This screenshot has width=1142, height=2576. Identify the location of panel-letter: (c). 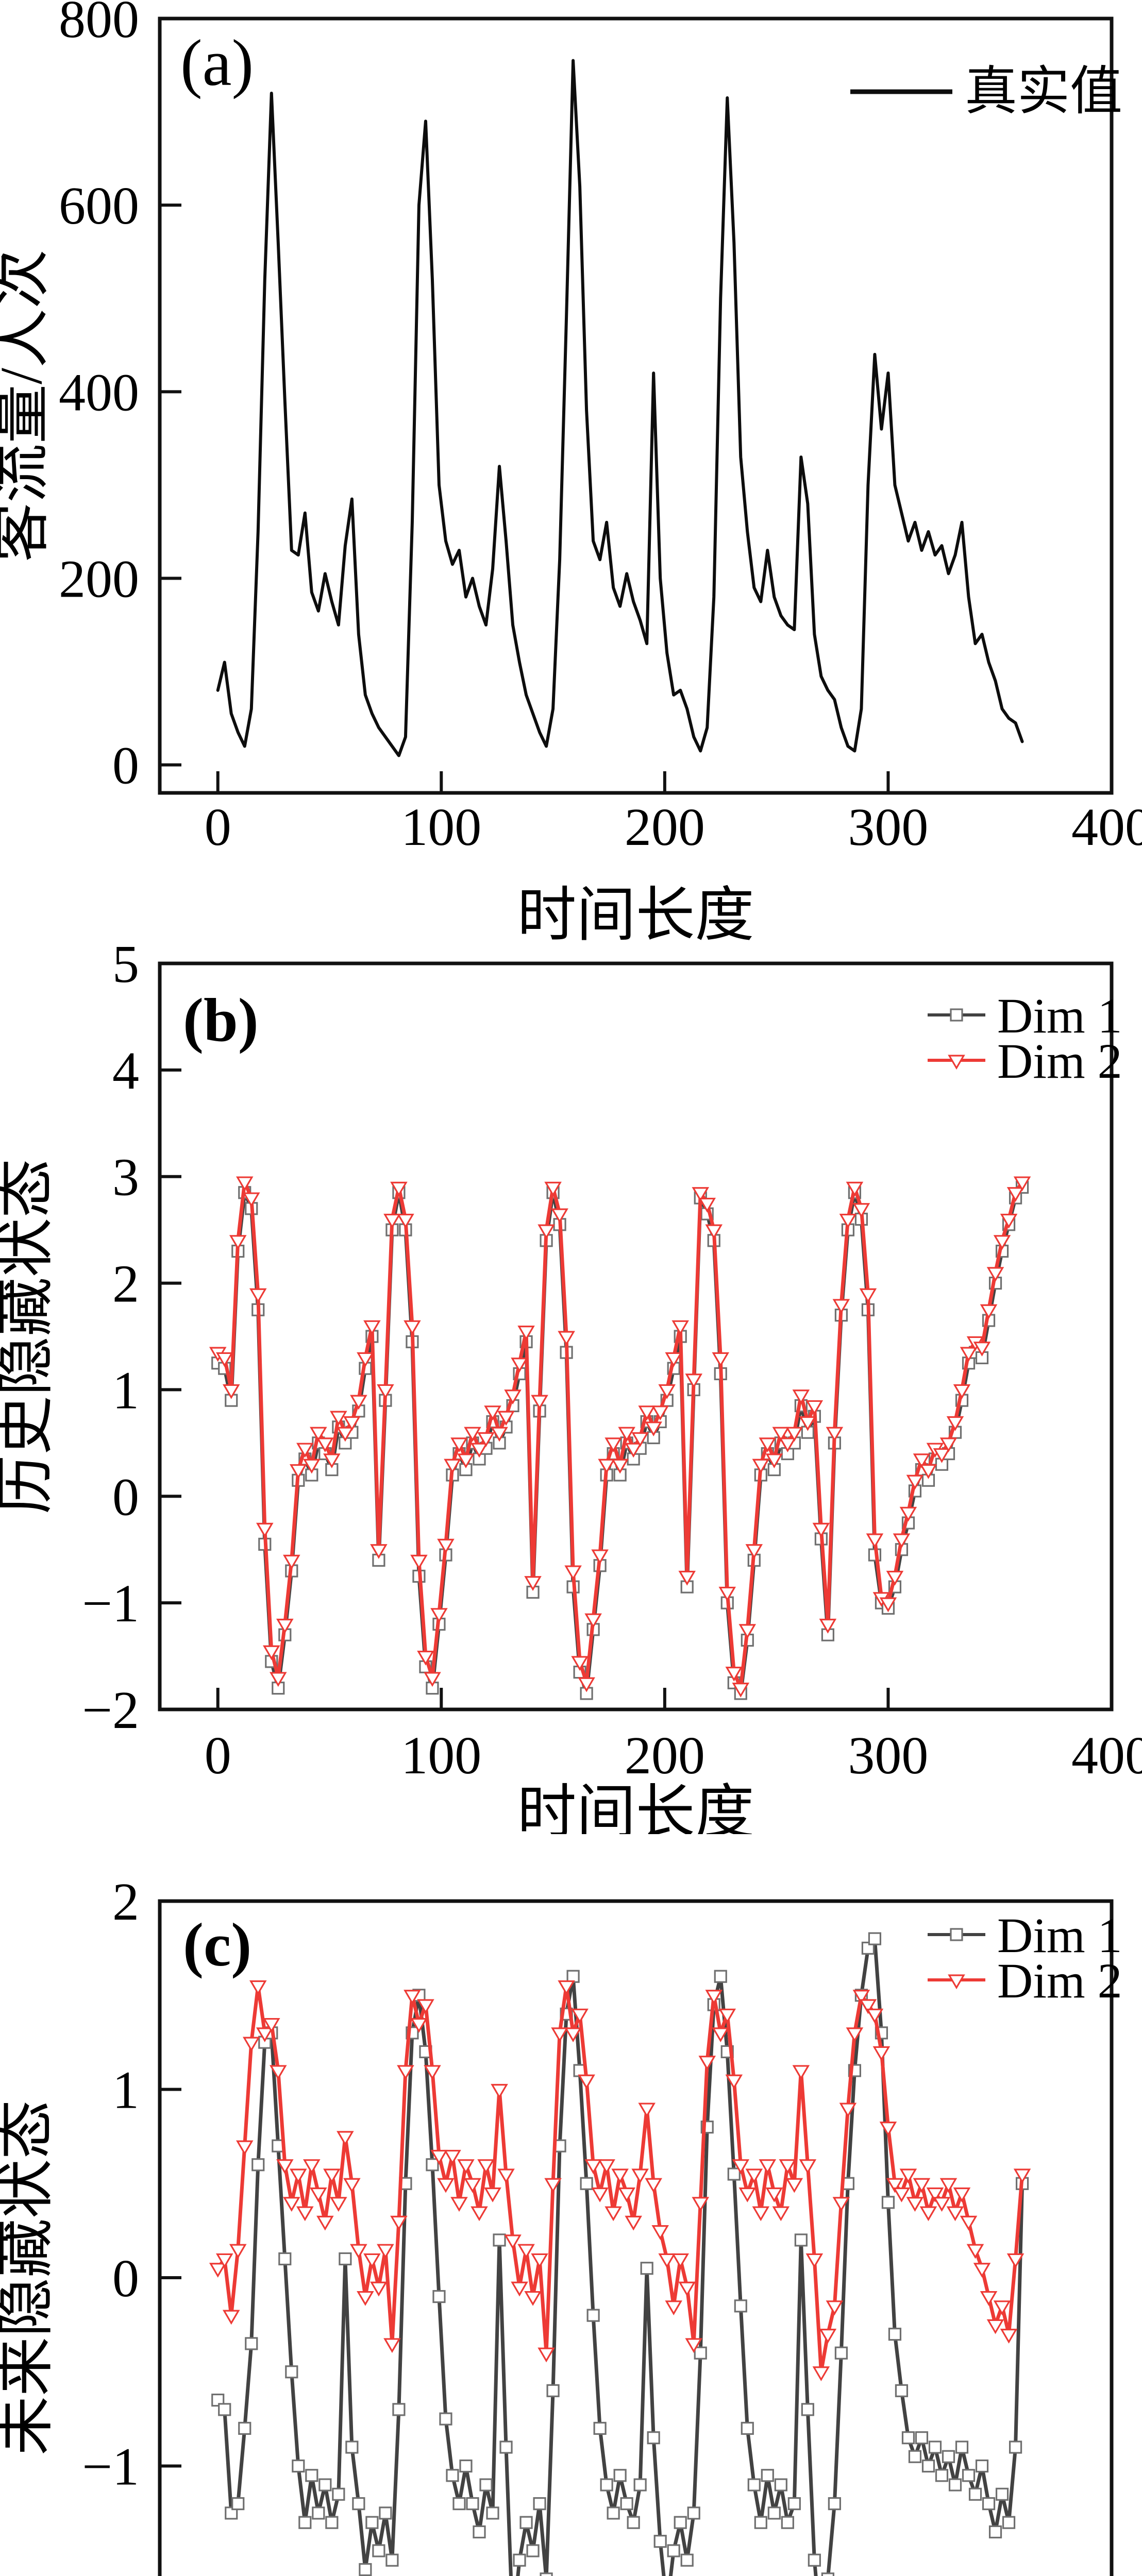
(217, 1944).